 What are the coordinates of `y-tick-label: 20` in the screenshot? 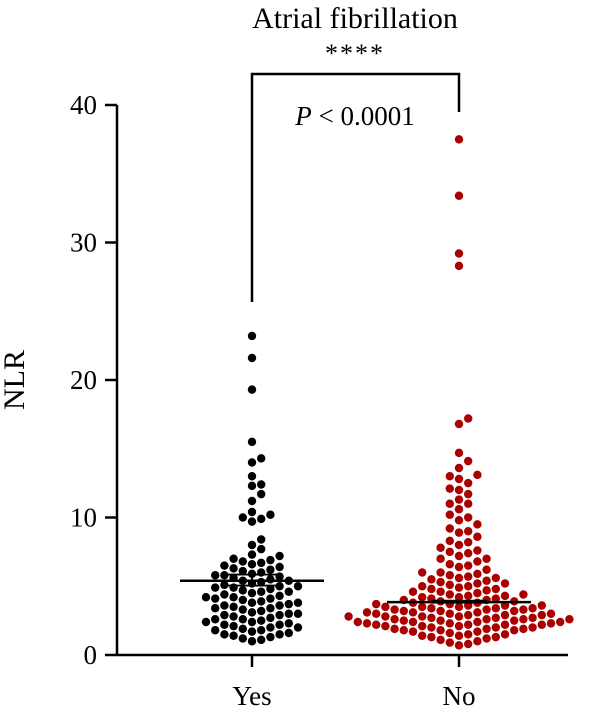 It's located at (83, 380).